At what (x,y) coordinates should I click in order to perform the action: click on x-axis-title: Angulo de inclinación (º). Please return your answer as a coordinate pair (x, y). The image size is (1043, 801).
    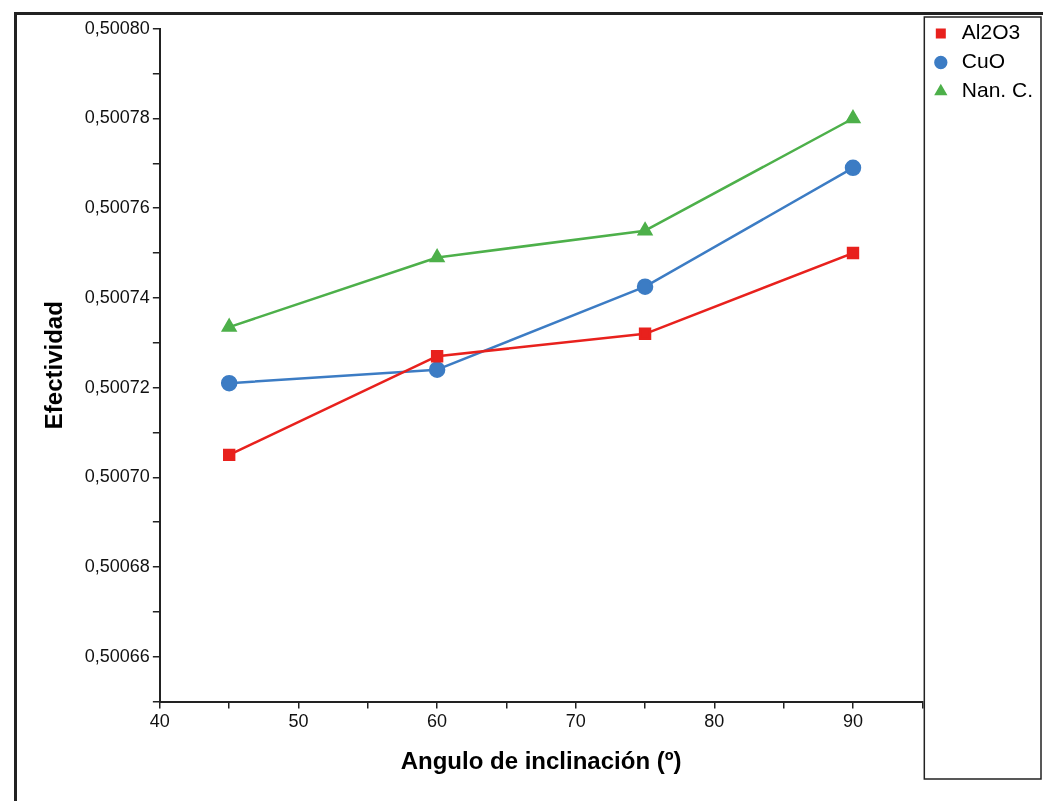
    Looking at the image, I should click on (541, 761).